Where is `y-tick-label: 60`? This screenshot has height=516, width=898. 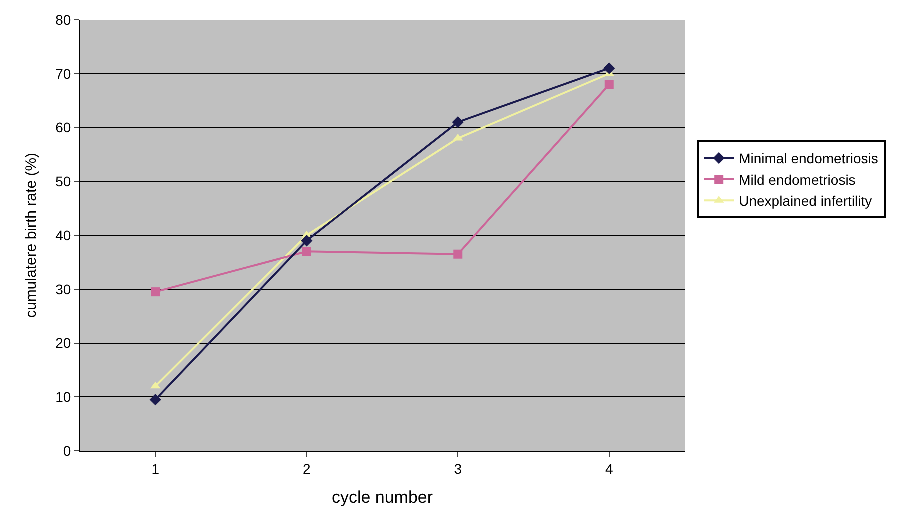
y-tick-label: 60 is located at coordinates (64, 128).